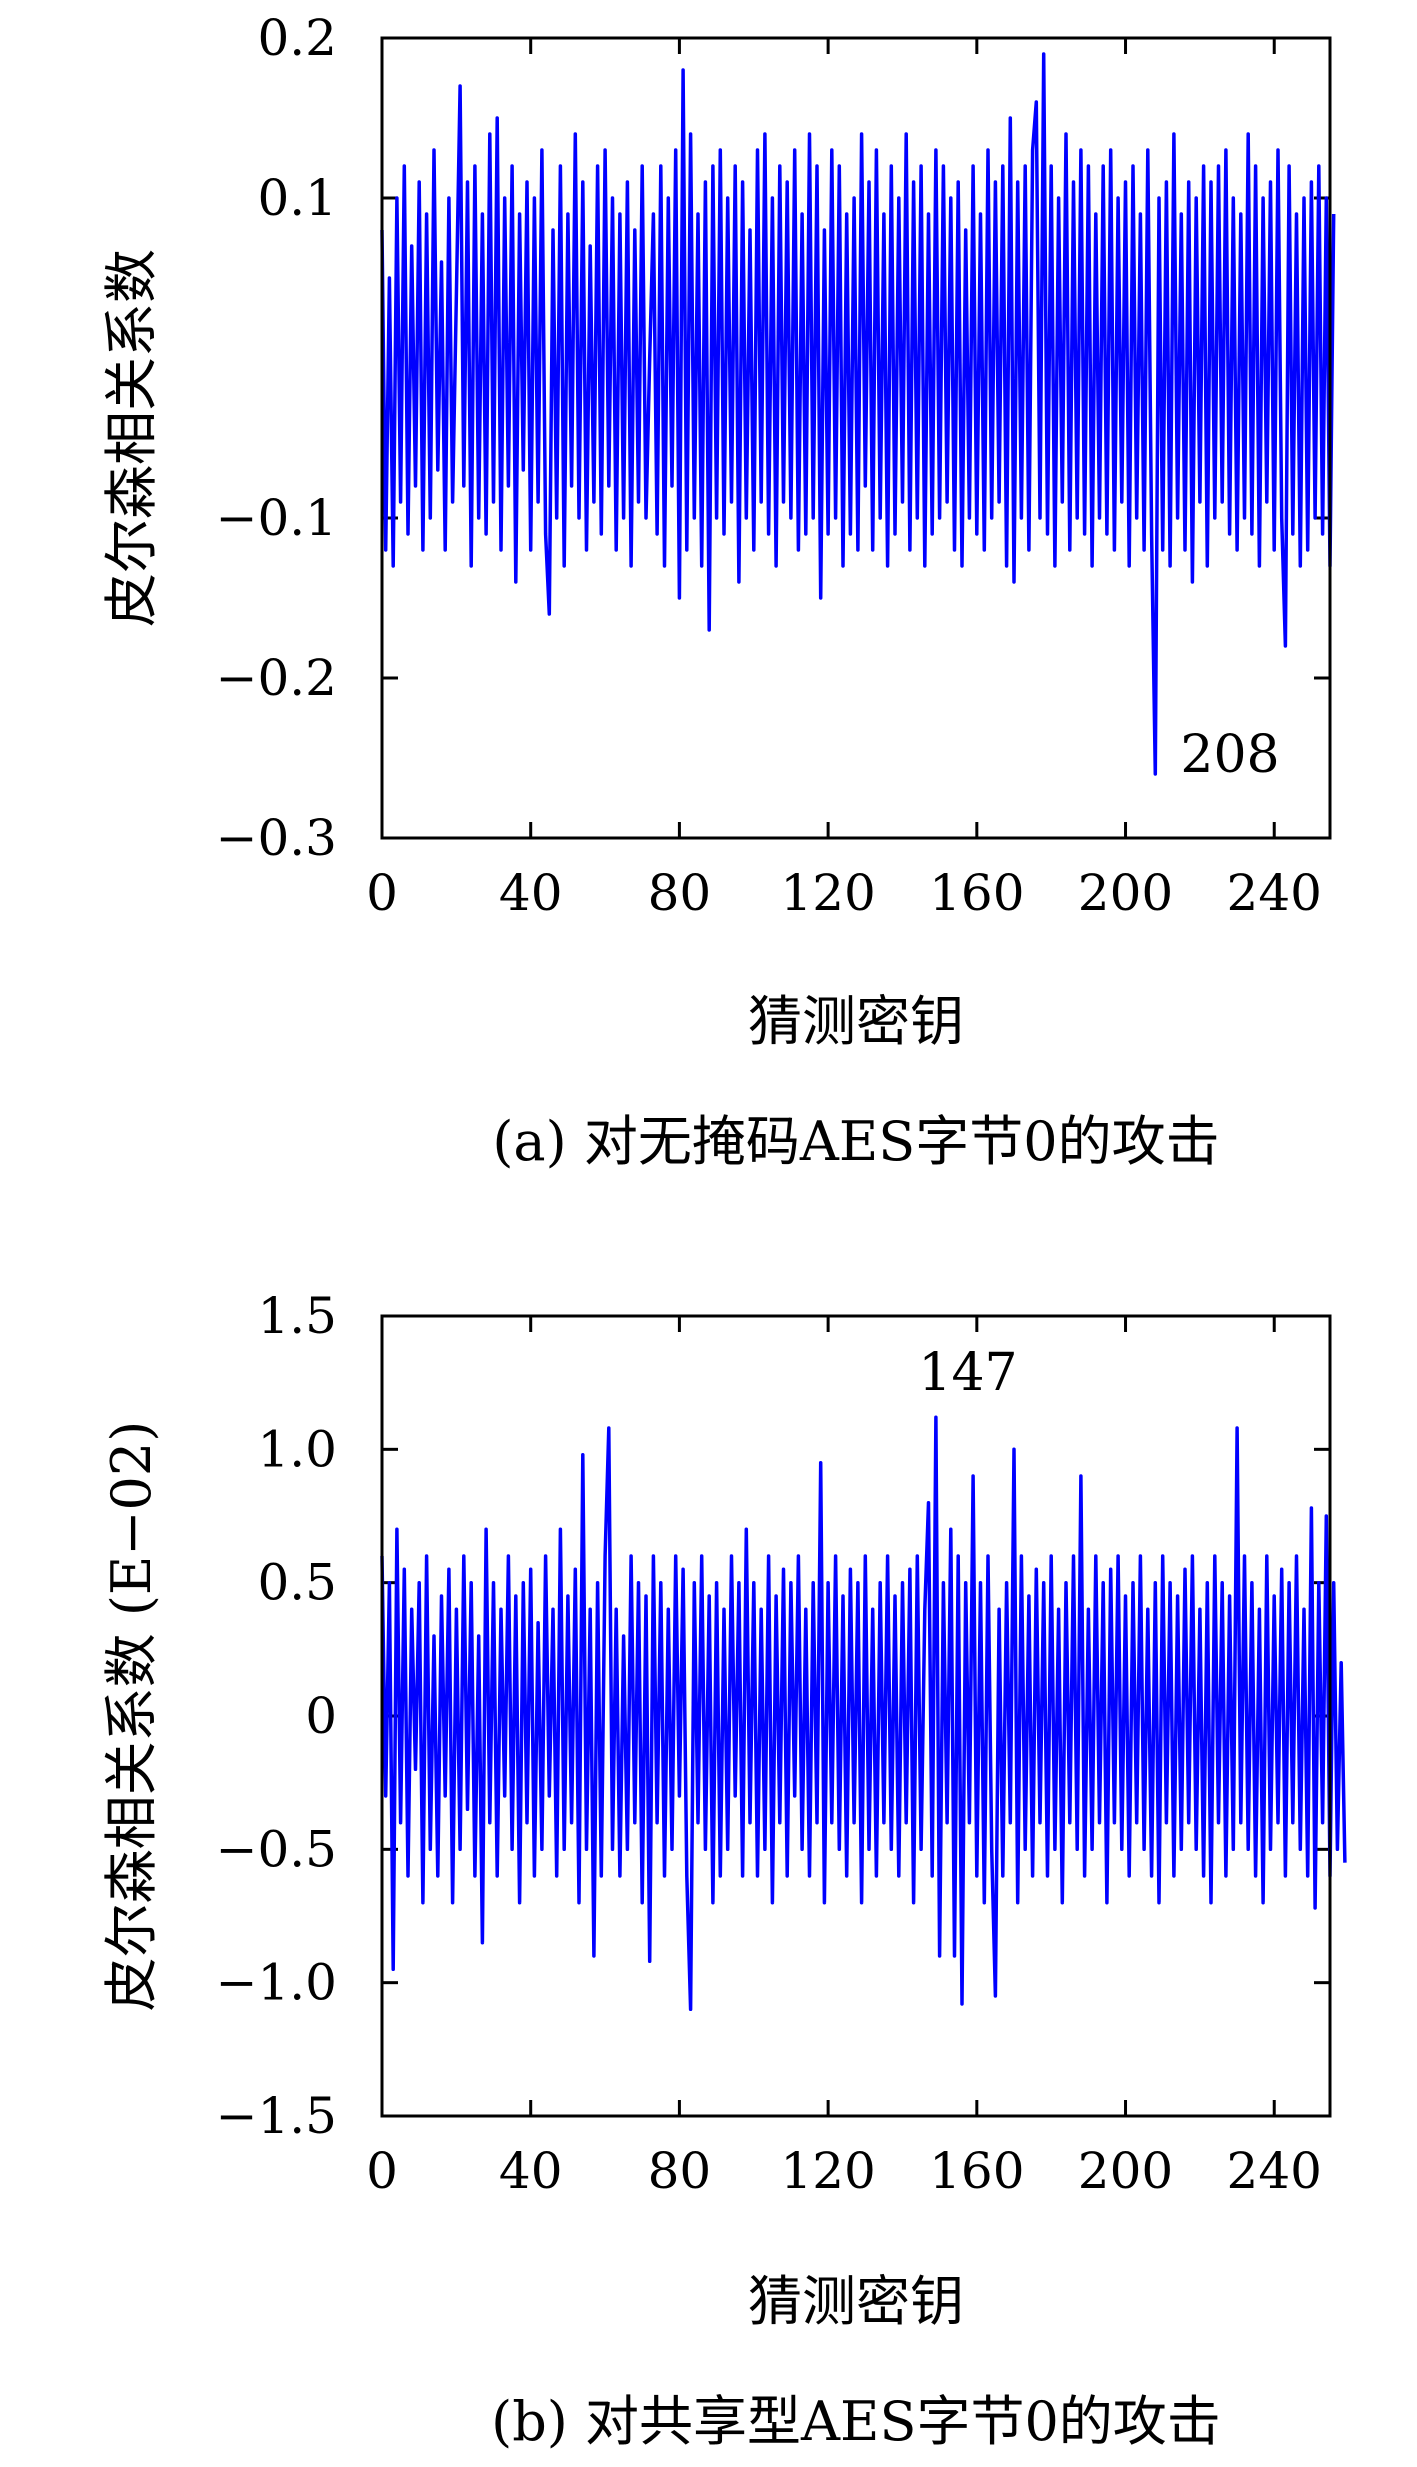 Image resolution: width=1417 pixels, height=2467 pixels. What do you see at coordinates (276, 518) in the screenshot?
I see `y-tick-label: −0.1` at bounding box center [276, 518].